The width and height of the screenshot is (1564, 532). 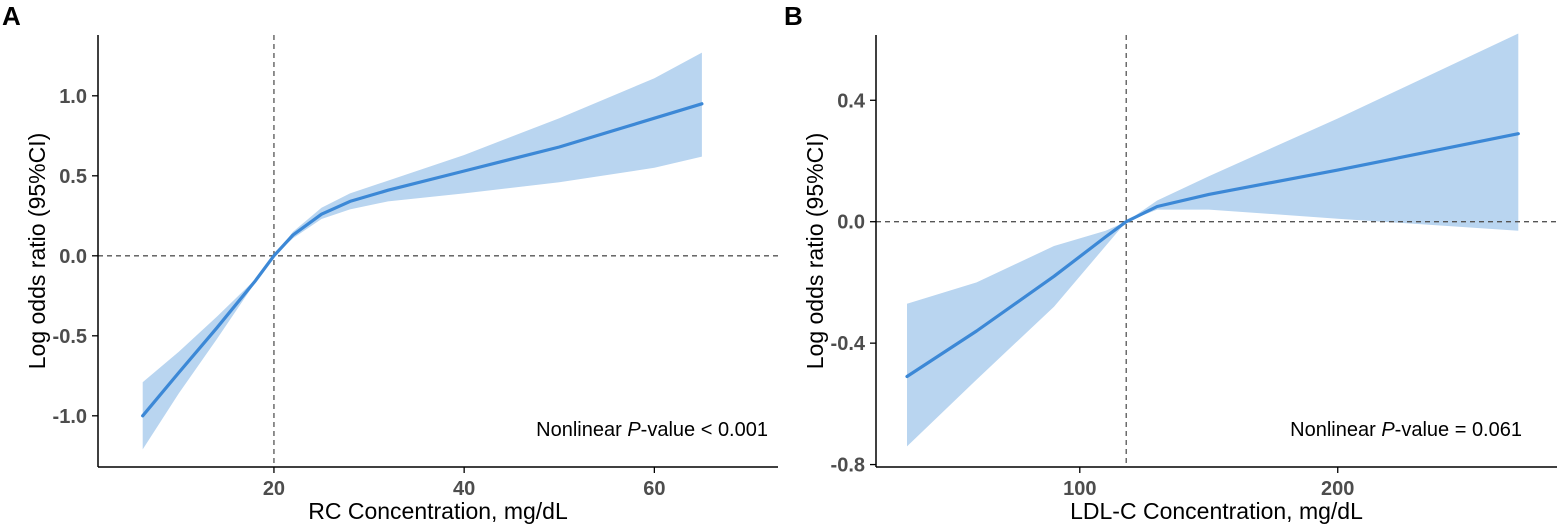 I want to click on annotation-suffix: -value = 0.061, so click(x=1458, y=430).